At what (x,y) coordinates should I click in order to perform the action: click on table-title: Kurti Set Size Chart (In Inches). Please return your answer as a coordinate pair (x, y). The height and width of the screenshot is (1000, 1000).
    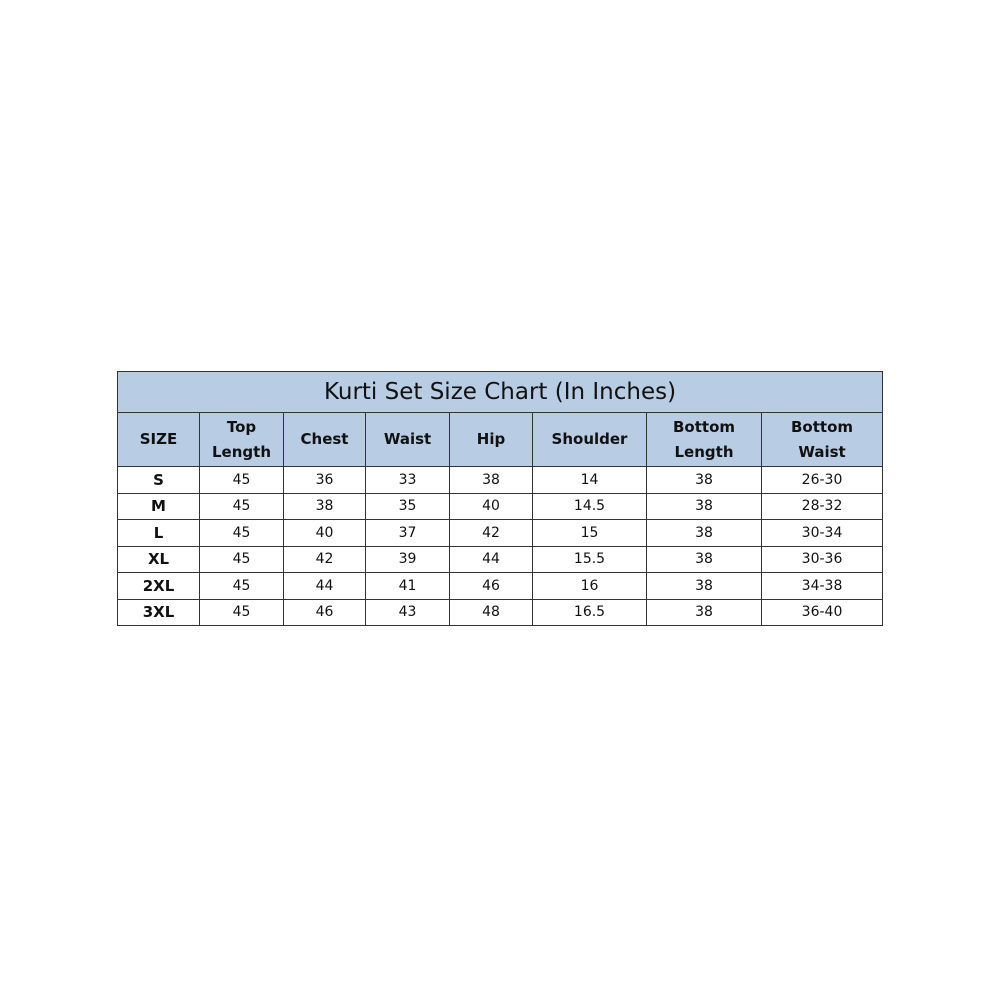
    Looking at the image, I should click on (500, 392).